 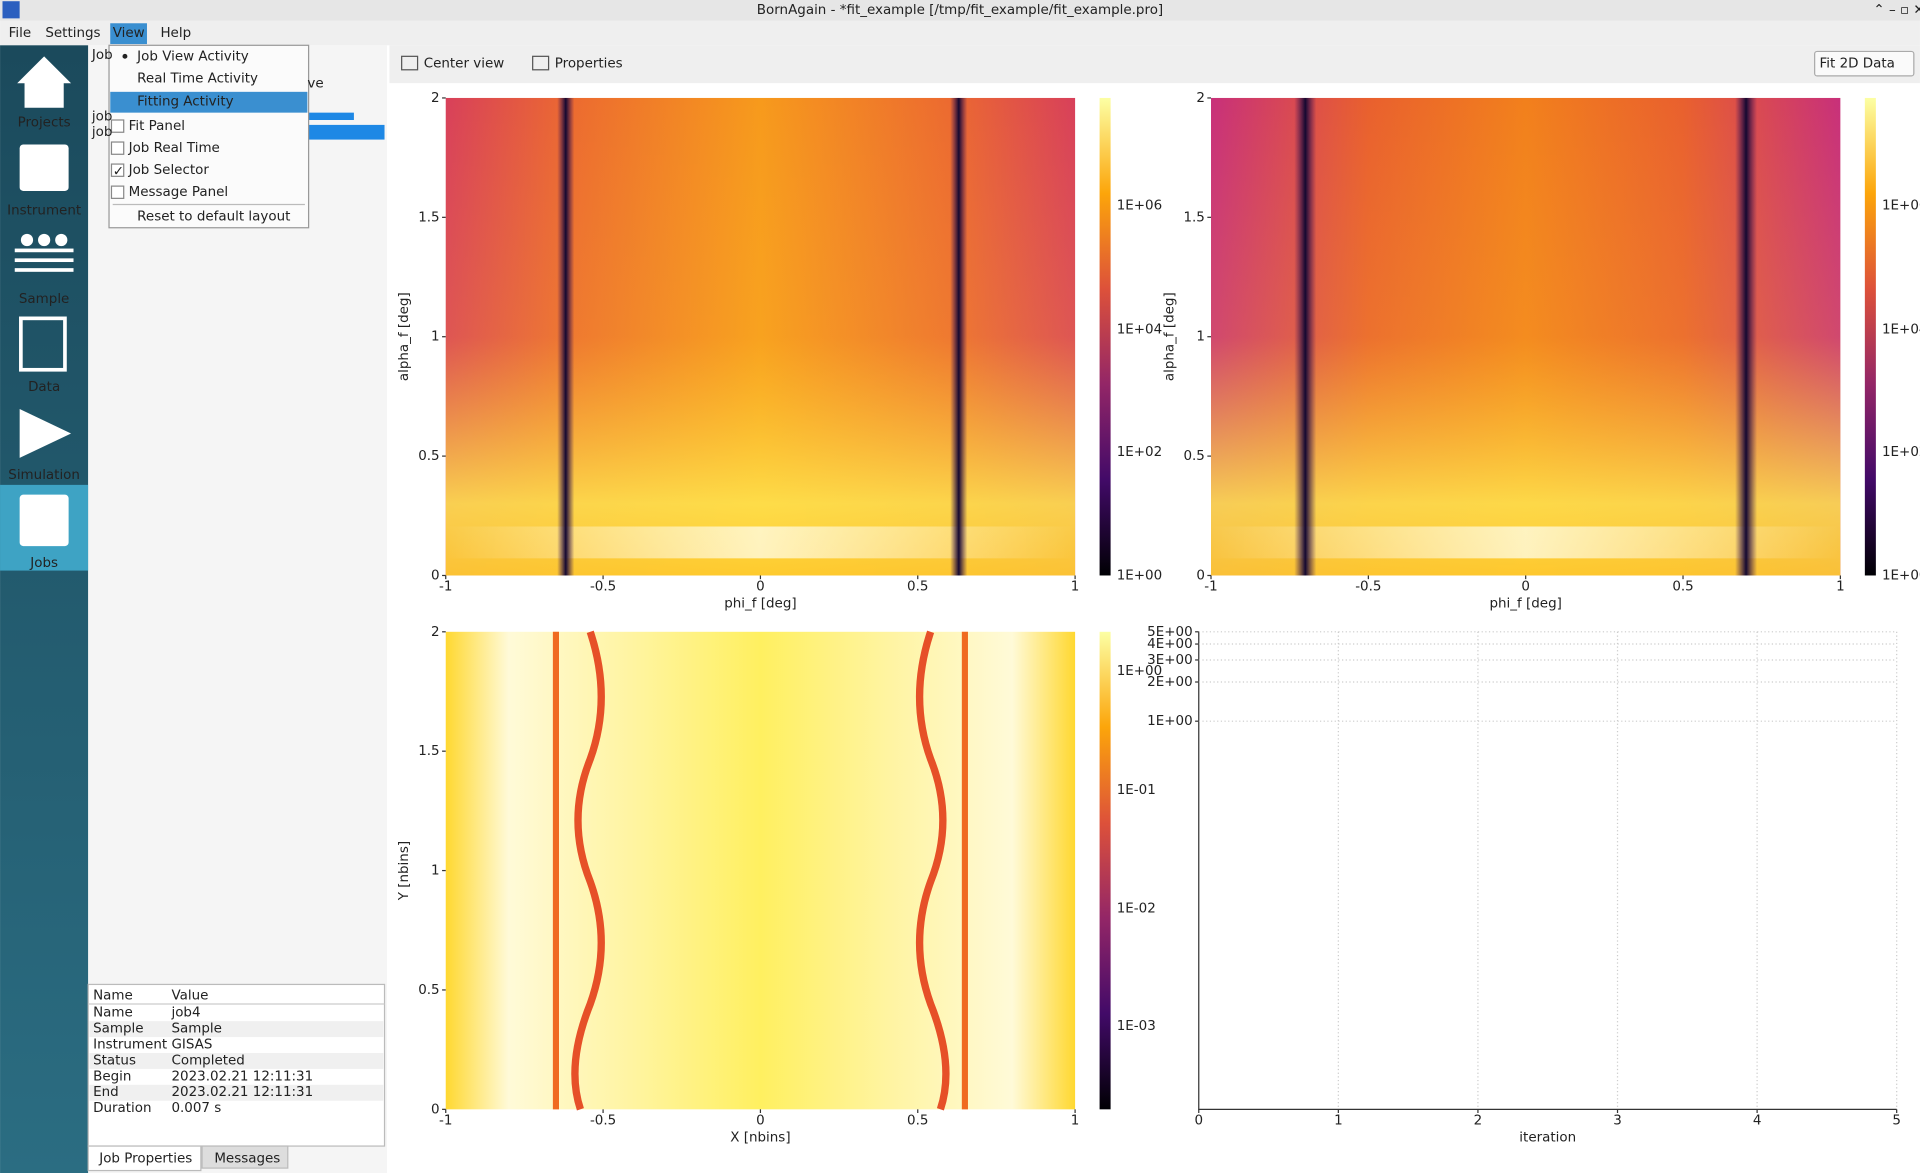 I want to click on combo-label: Fit 2D Data, so click(x=1857, y=64).